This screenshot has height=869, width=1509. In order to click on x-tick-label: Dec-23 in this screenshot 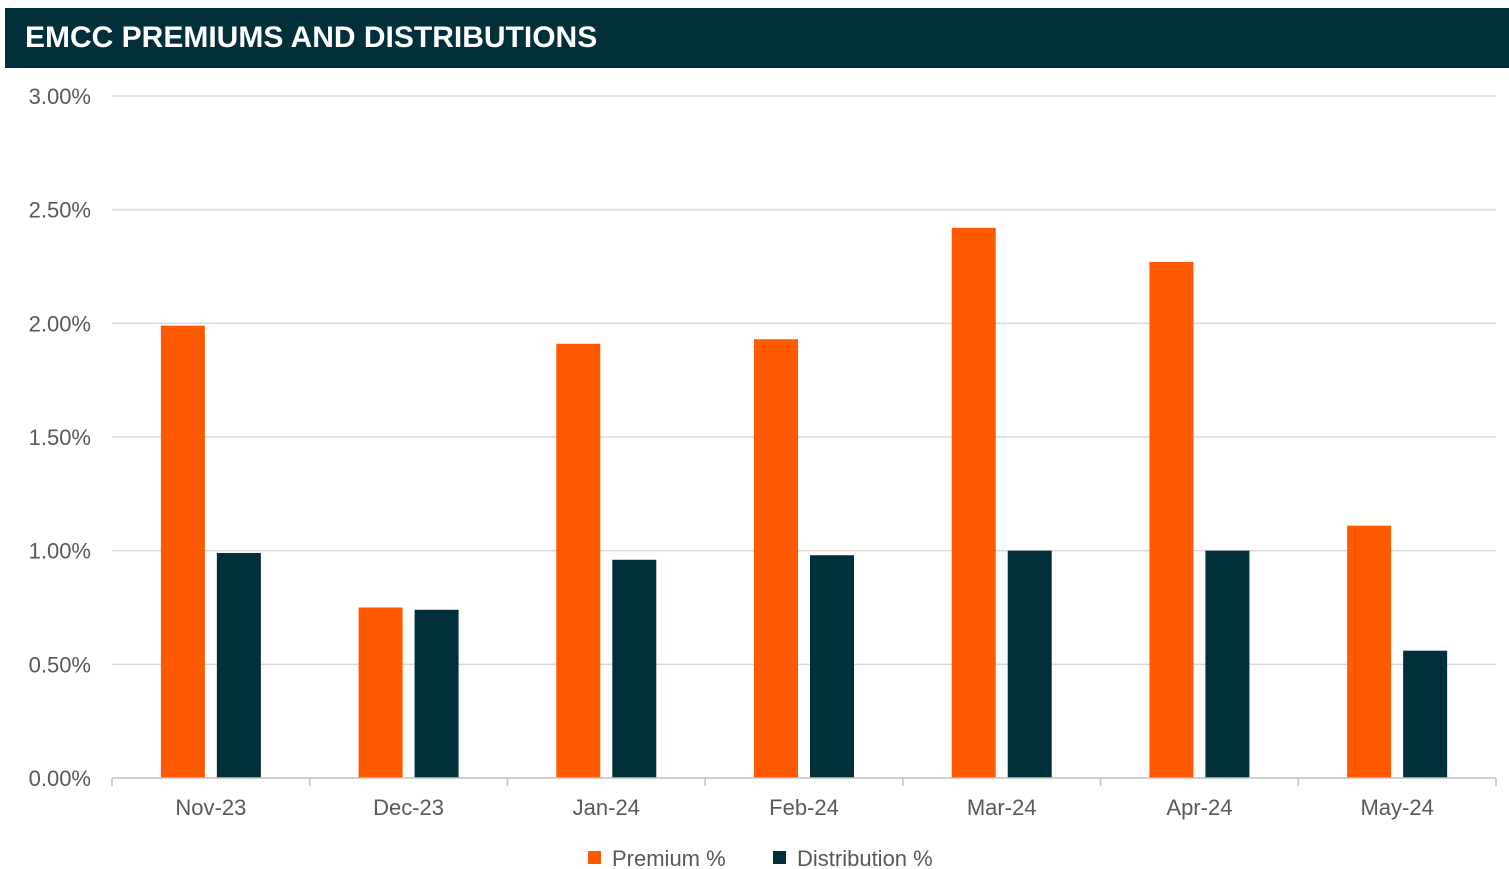, I will do `click(408, 807)`.